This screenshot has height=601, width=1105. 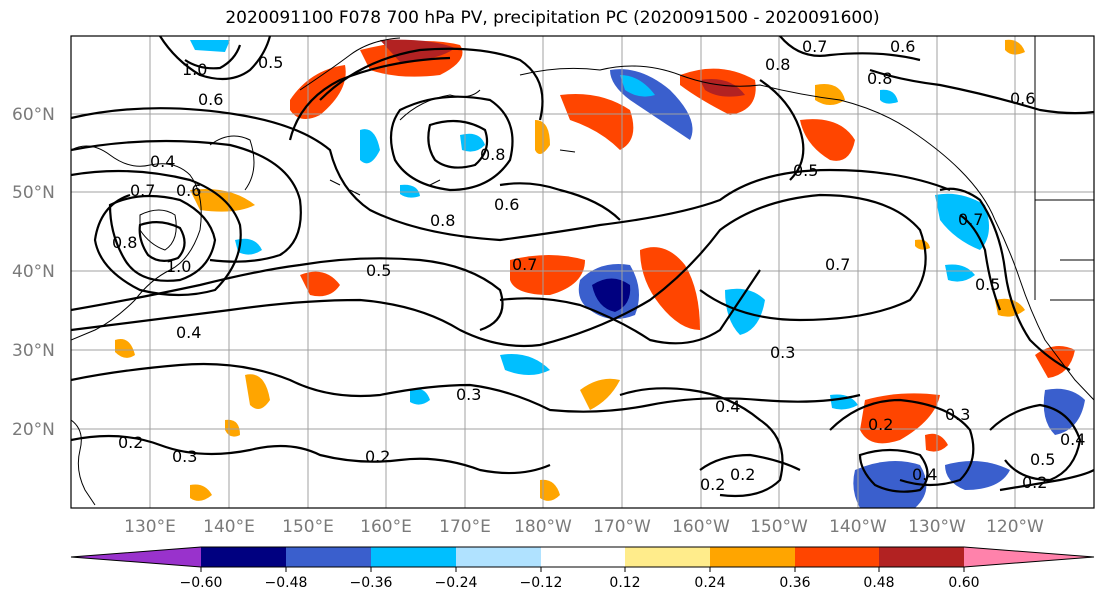 What do you see at coordinates (779, 527) in the screenshot?
I see `longitude-label: 150°W` at bounding box center [779, 527].